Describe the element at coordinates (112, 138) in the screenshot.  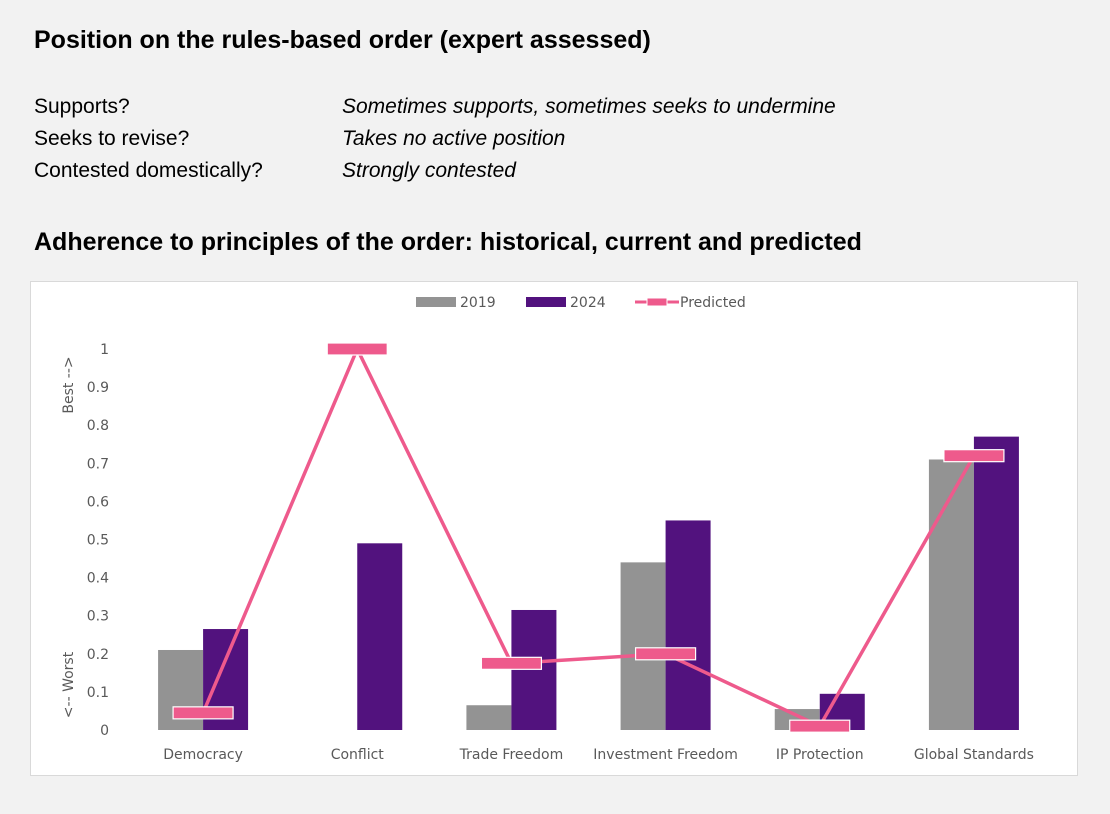
I see `qa-question: Seeks to revise?` at that location.